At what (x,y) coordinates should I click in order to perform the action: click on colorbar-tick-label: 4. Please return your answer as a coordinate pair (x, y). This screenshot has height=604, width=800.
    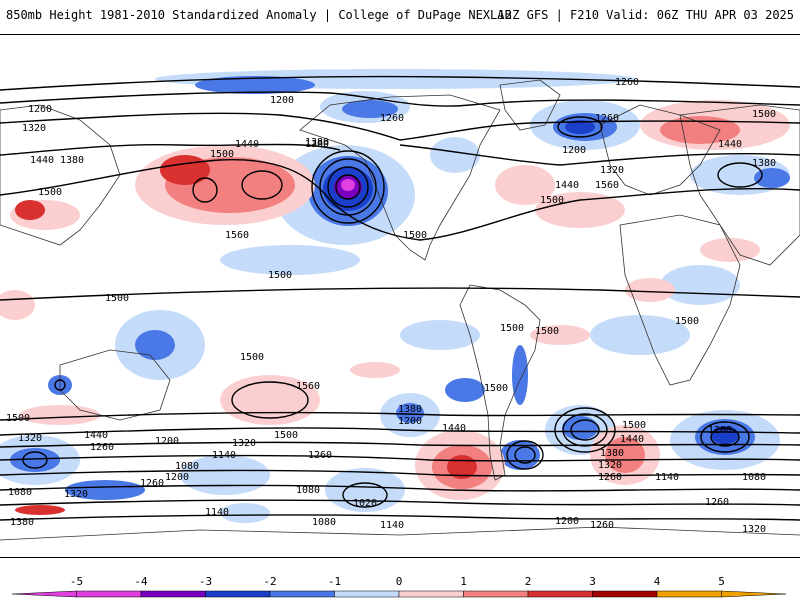
    Looking at the image, I should click on (657, 581).